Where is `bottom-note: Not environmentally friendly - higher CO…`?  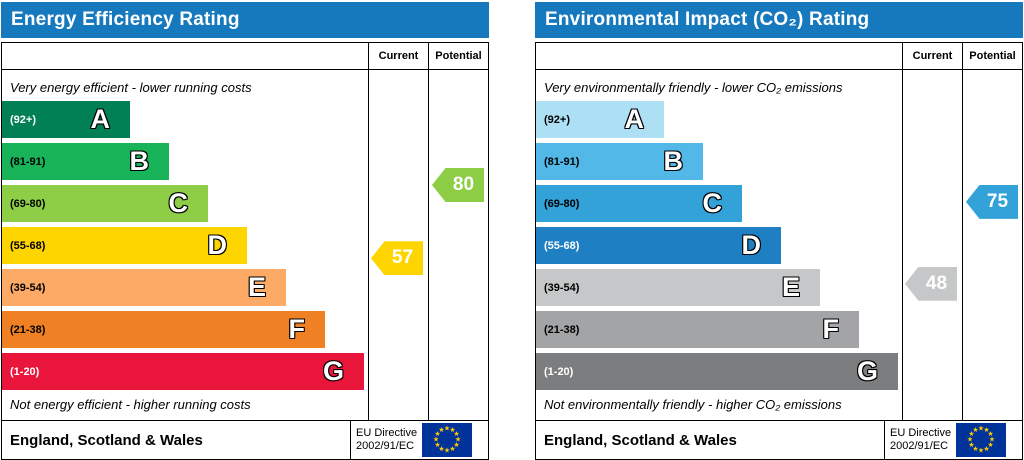
bottom-note: Not environmentally friendly - higher CO… is located at coordinates (693, 404).